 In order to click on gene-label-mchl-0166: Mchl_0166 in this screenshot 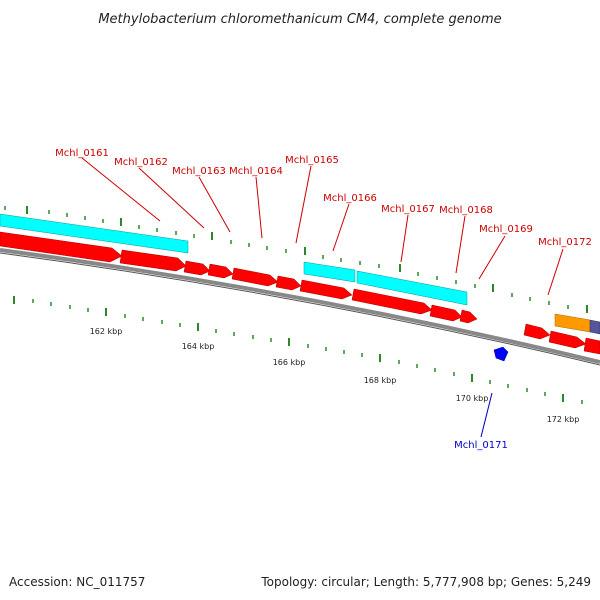, I will do `click(350, 198)`.